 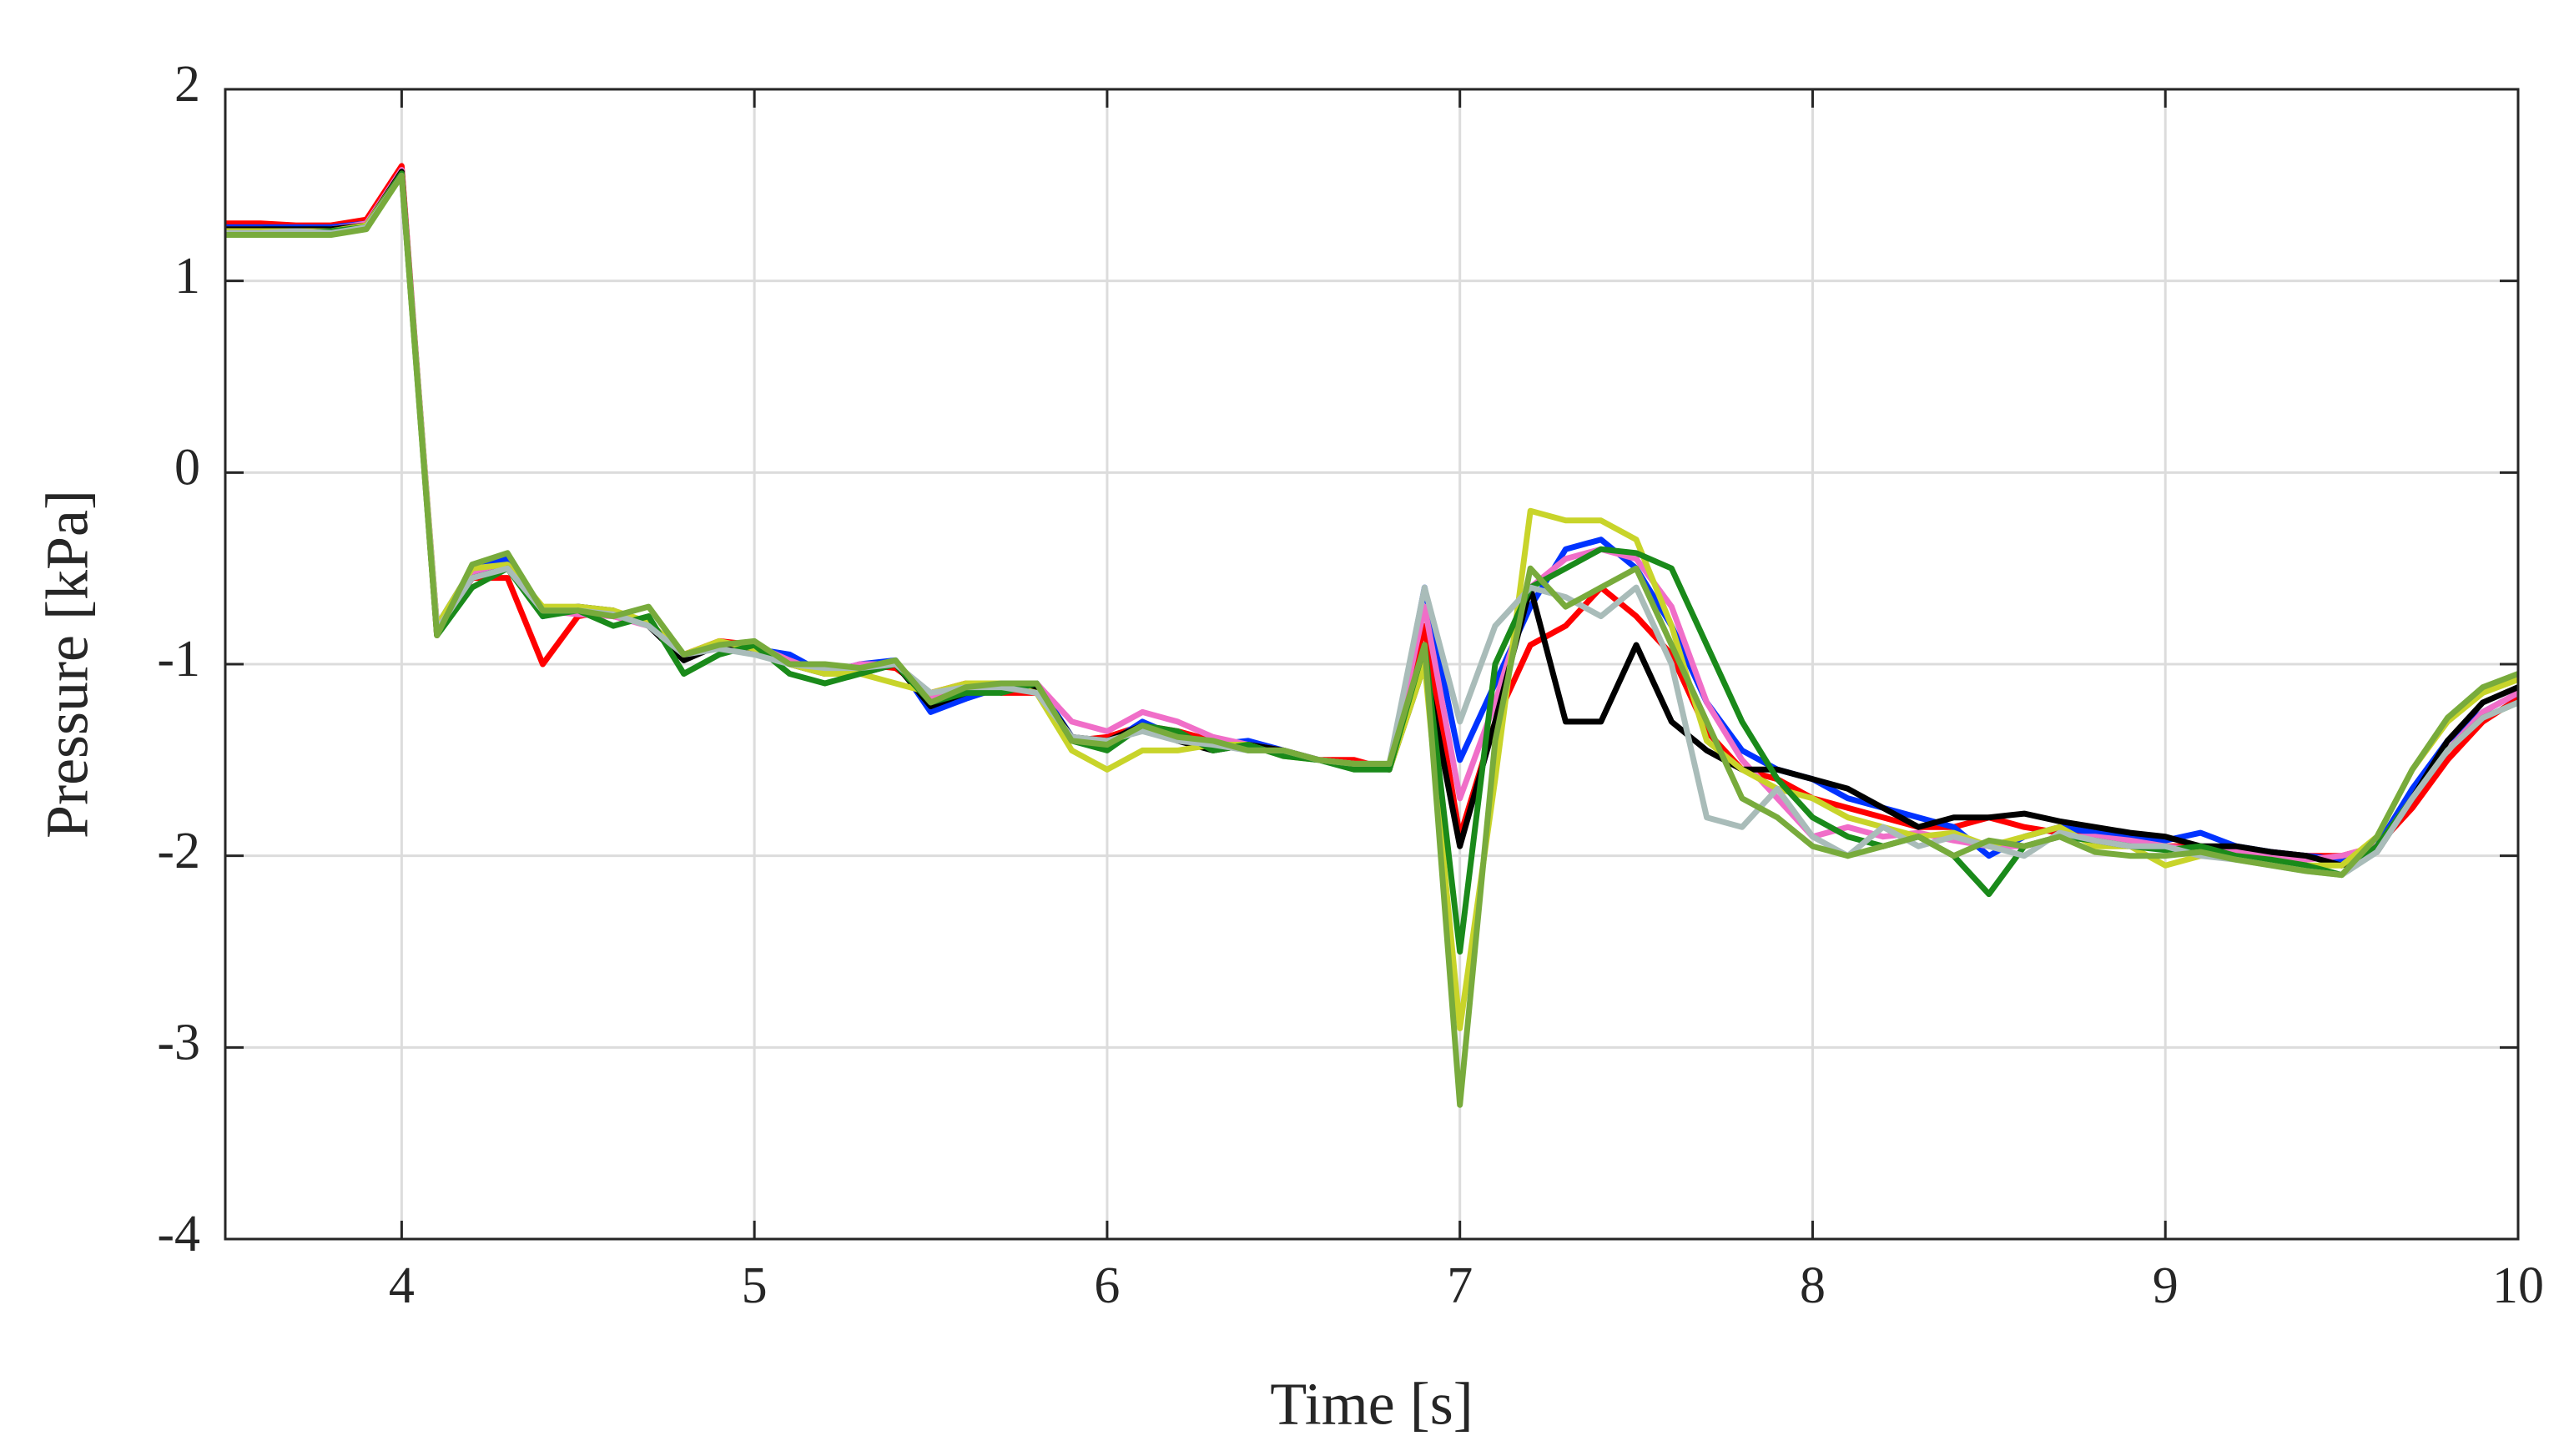 What do you see at coordinates (187, 84) in the screenshot?
I see `y-tick-label: 2` at bounding box center [187, 84].